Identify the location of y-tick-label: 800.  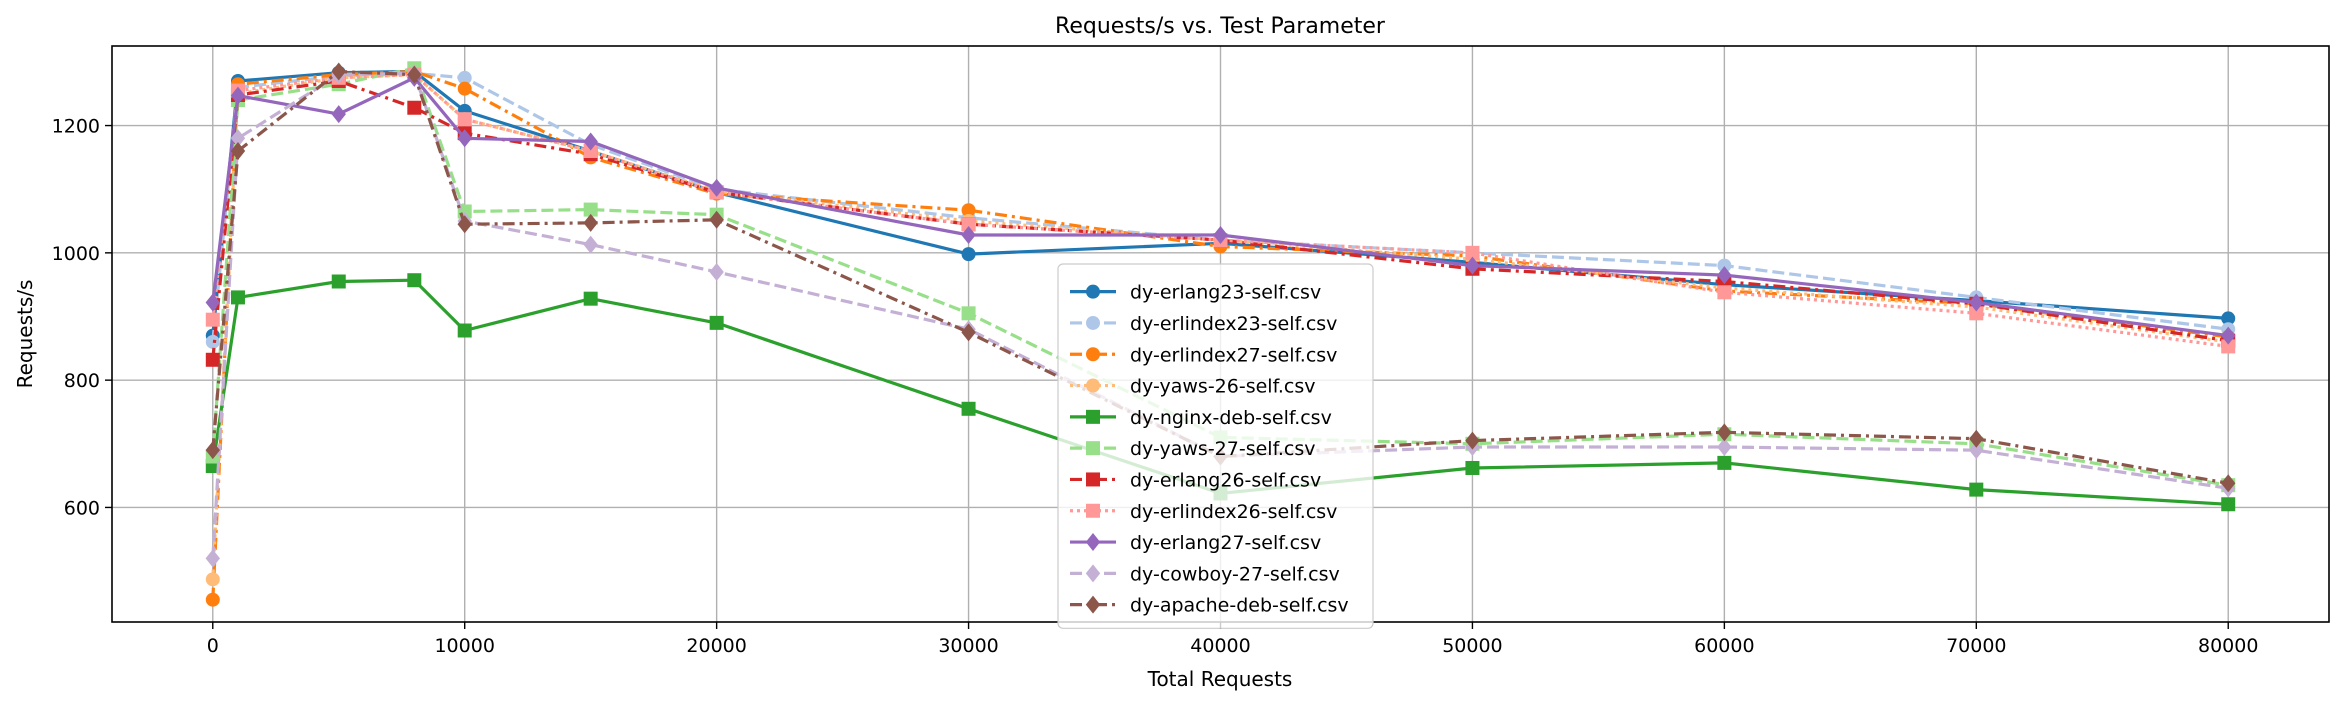
(82, 381).